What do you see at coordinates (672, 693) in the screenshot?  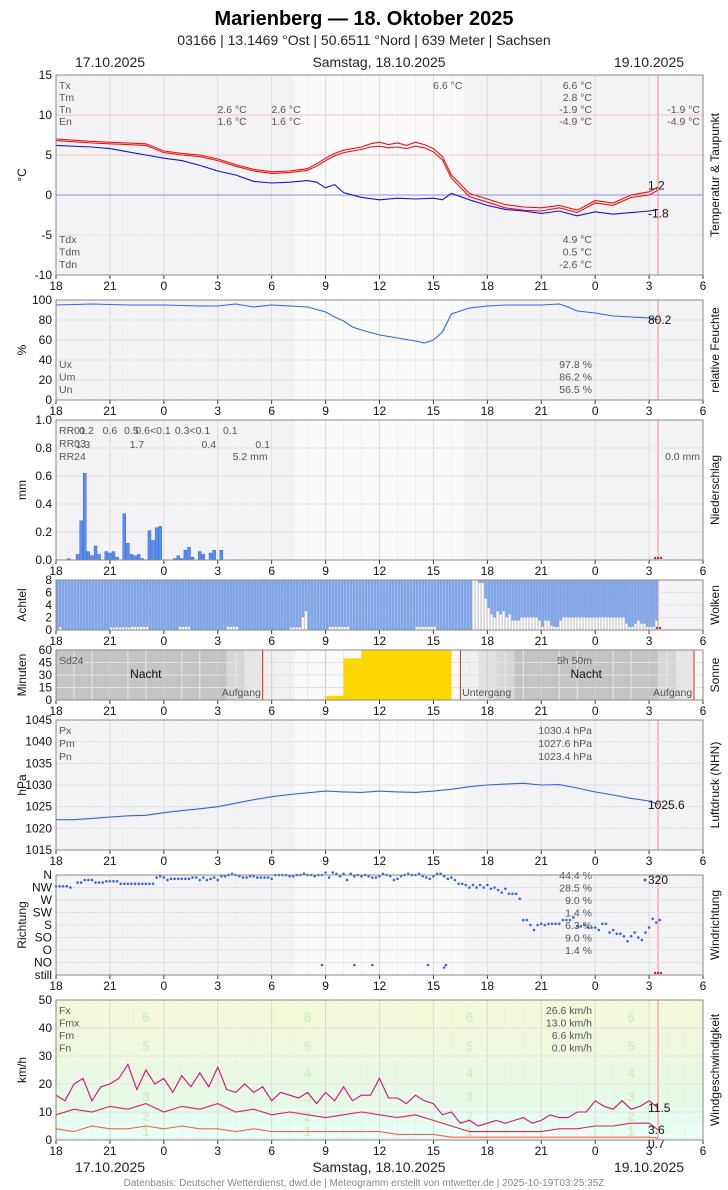 I see `sunrise-label: Aufgang` at bounding box center [672, 693].